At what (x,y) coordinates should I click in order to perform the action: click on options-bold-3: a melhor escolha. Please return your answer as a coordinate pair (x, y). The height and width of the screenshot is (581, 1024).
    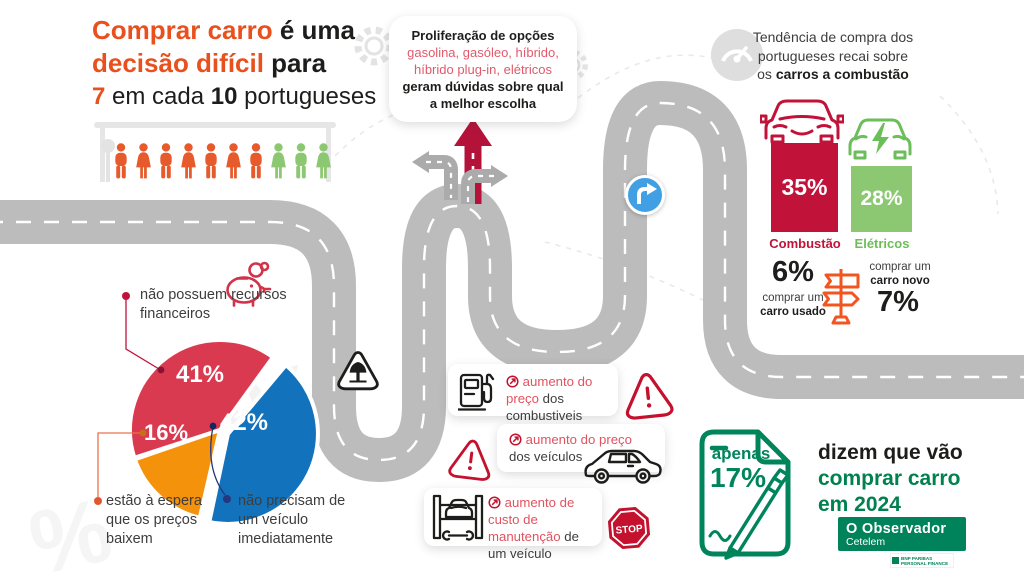
    Looking at the image, I should click on (483, 103).